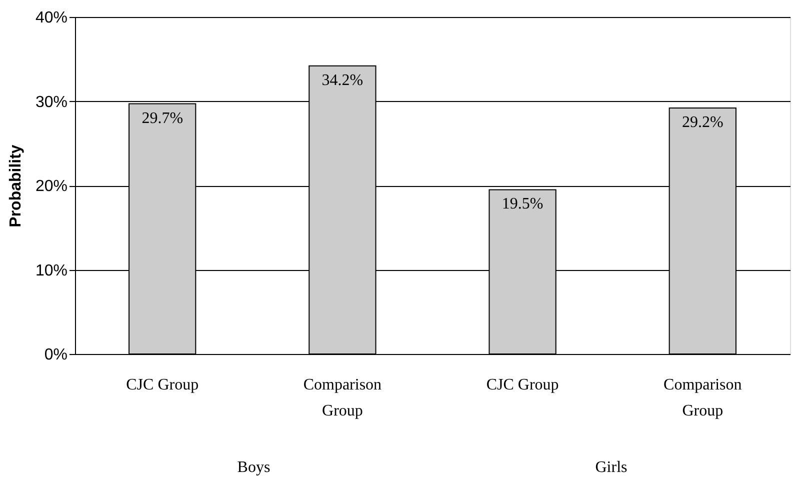 The image size is (795, 483). I want to click on y-tick-label: 10%, so click(51, 271).